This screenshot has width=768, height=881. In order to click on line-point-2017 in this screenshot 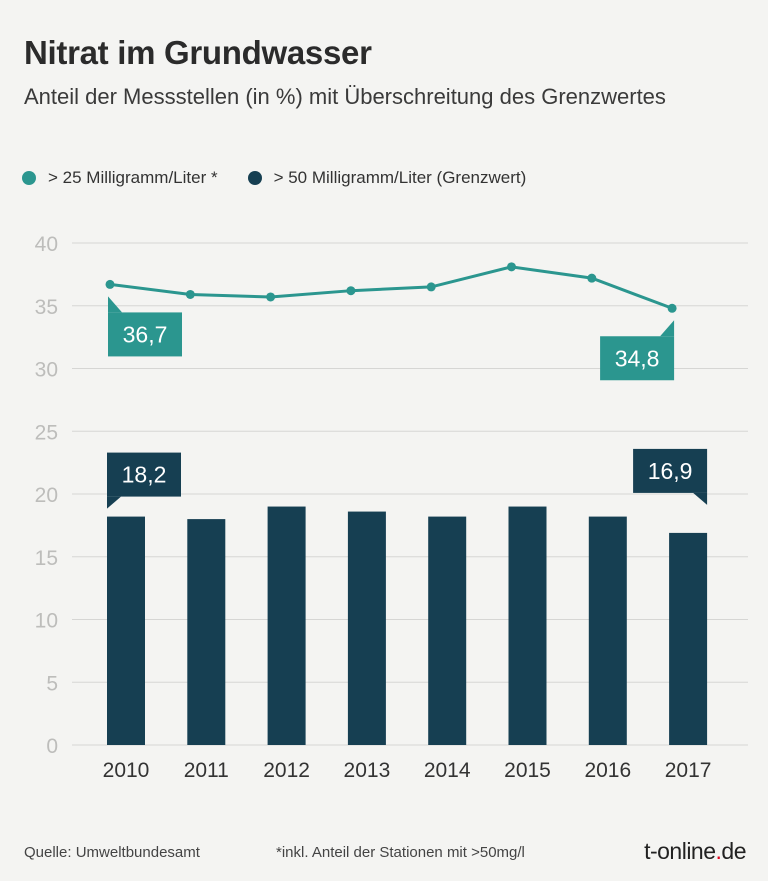, I will do `click(672, 308)`.